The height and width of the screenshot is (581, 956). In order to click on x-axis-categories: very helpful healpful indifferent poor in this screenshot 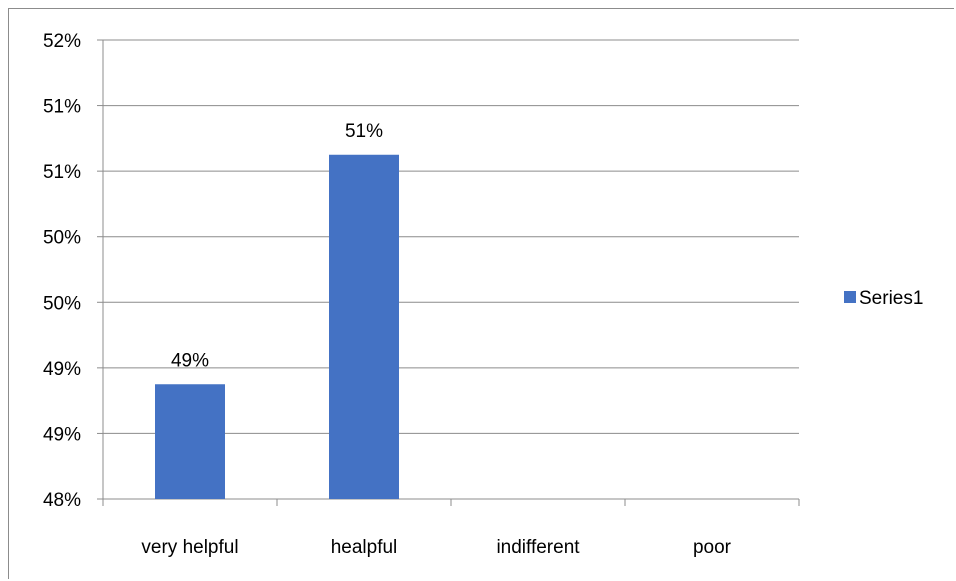, I will do `click(436, 547)`.